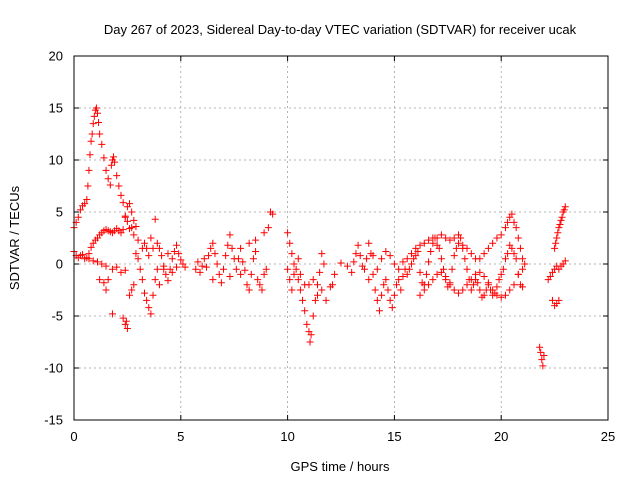 This screenshot has width=640, height=480. I want to click on y-tick-label: 10, so click(56, 160).